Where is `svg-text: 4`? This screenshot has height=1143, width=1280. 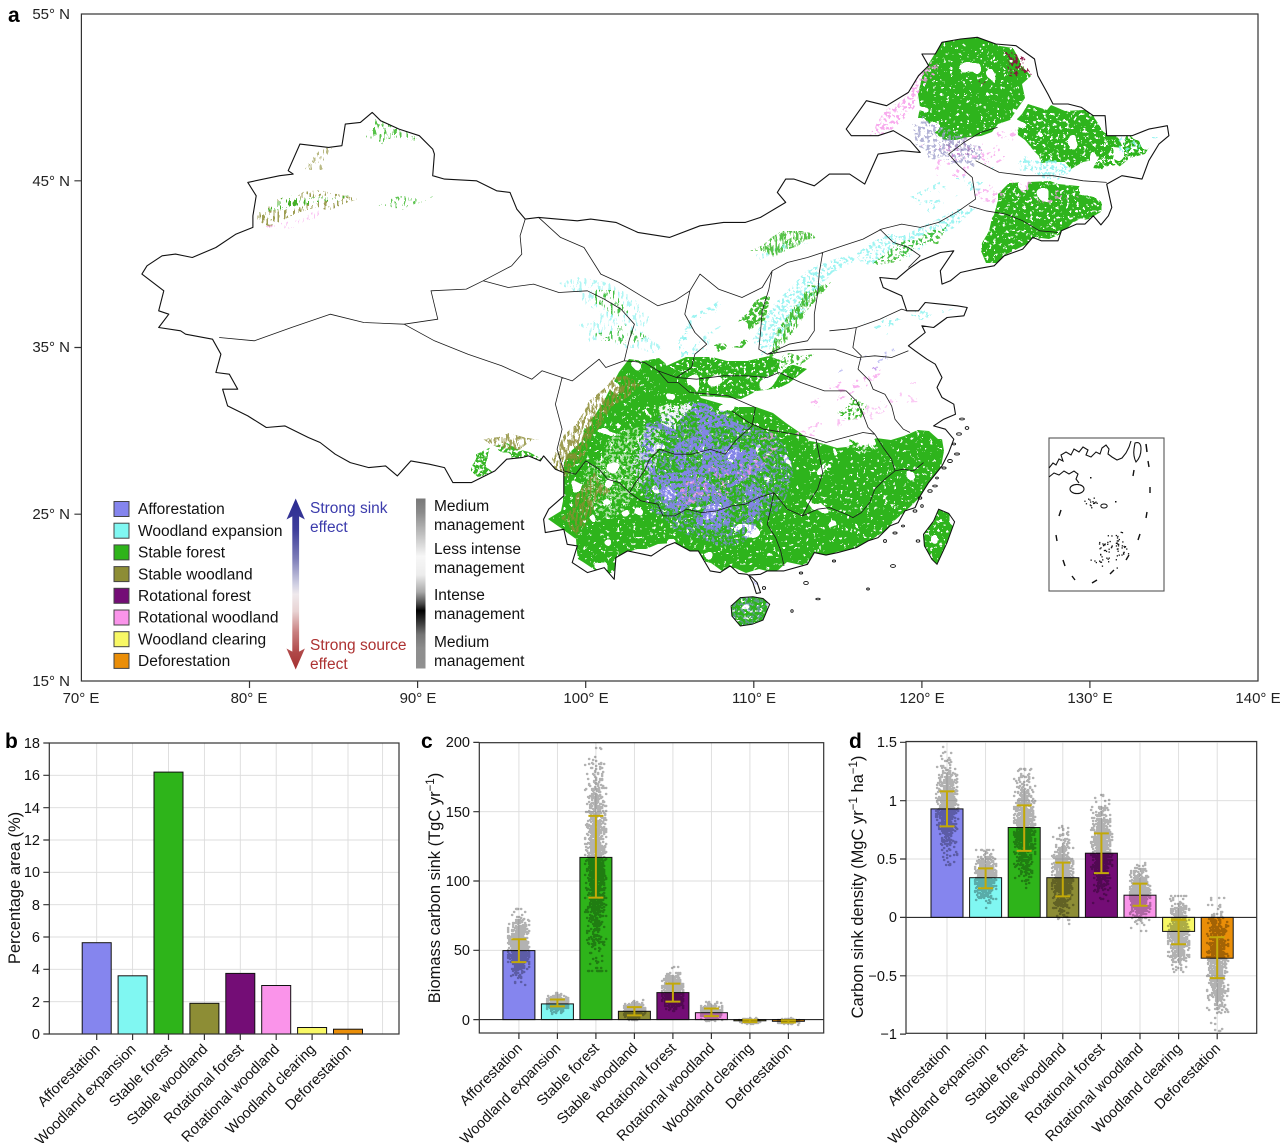 svg-text: 4 is located at coordinates (36, 970).